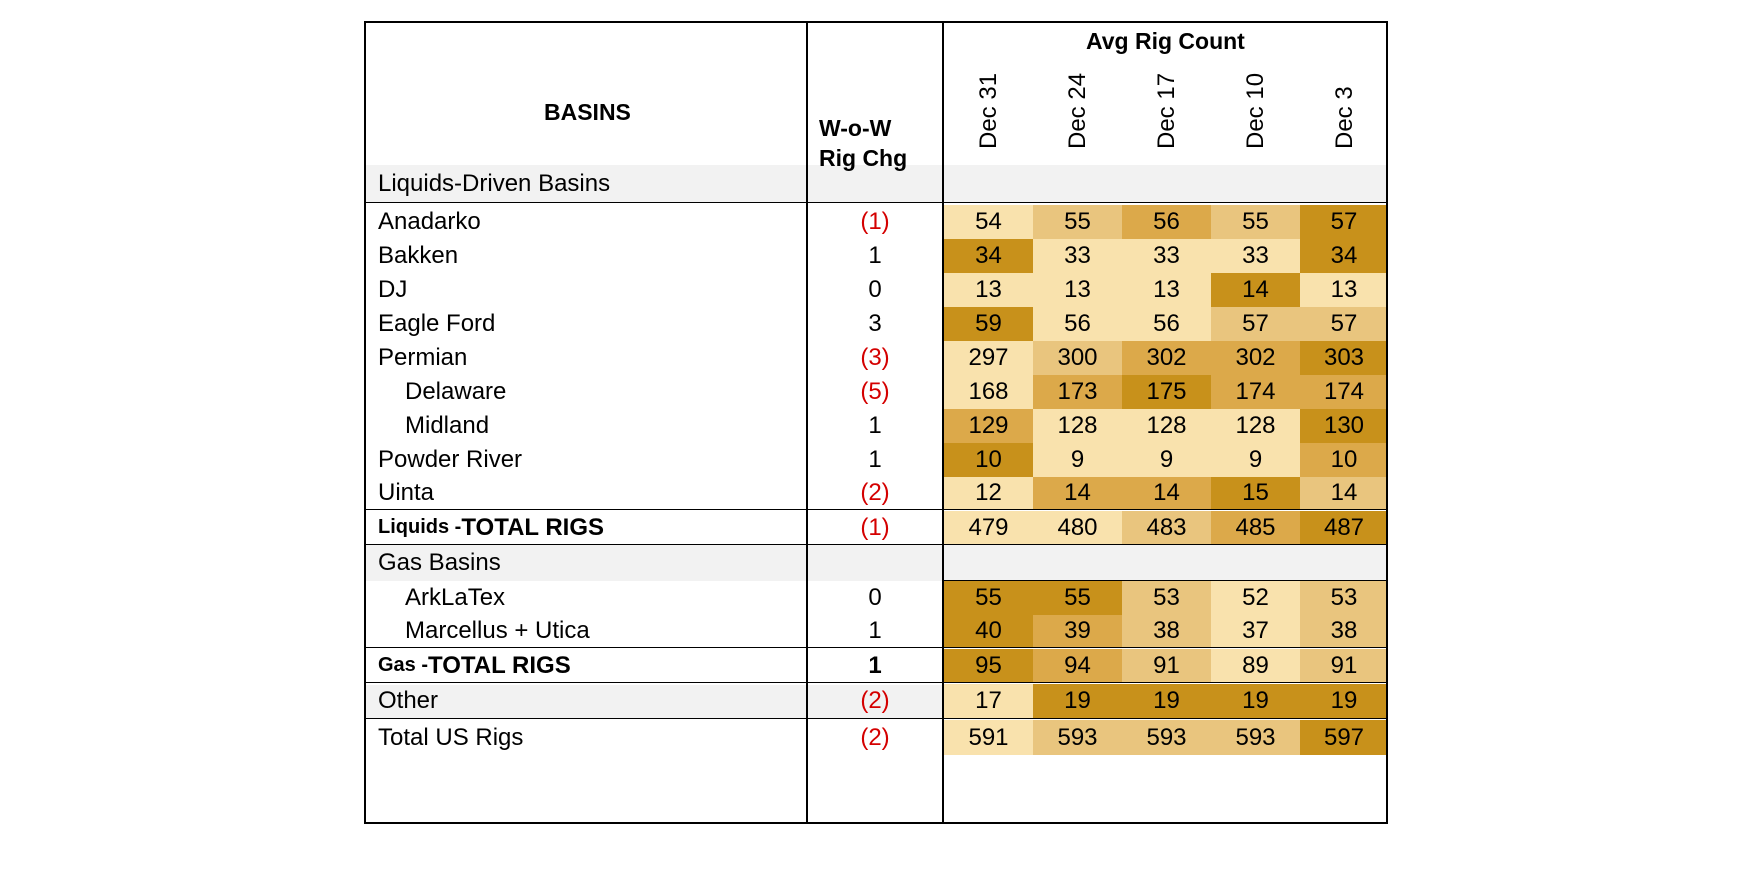  I want to click on heatmap-cell: 175, so click(1166, 392).